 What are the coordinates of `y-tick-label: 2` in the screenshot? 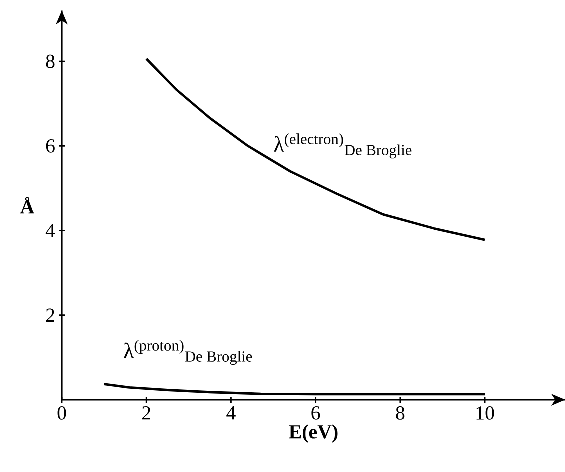 It's located at (50, 315).